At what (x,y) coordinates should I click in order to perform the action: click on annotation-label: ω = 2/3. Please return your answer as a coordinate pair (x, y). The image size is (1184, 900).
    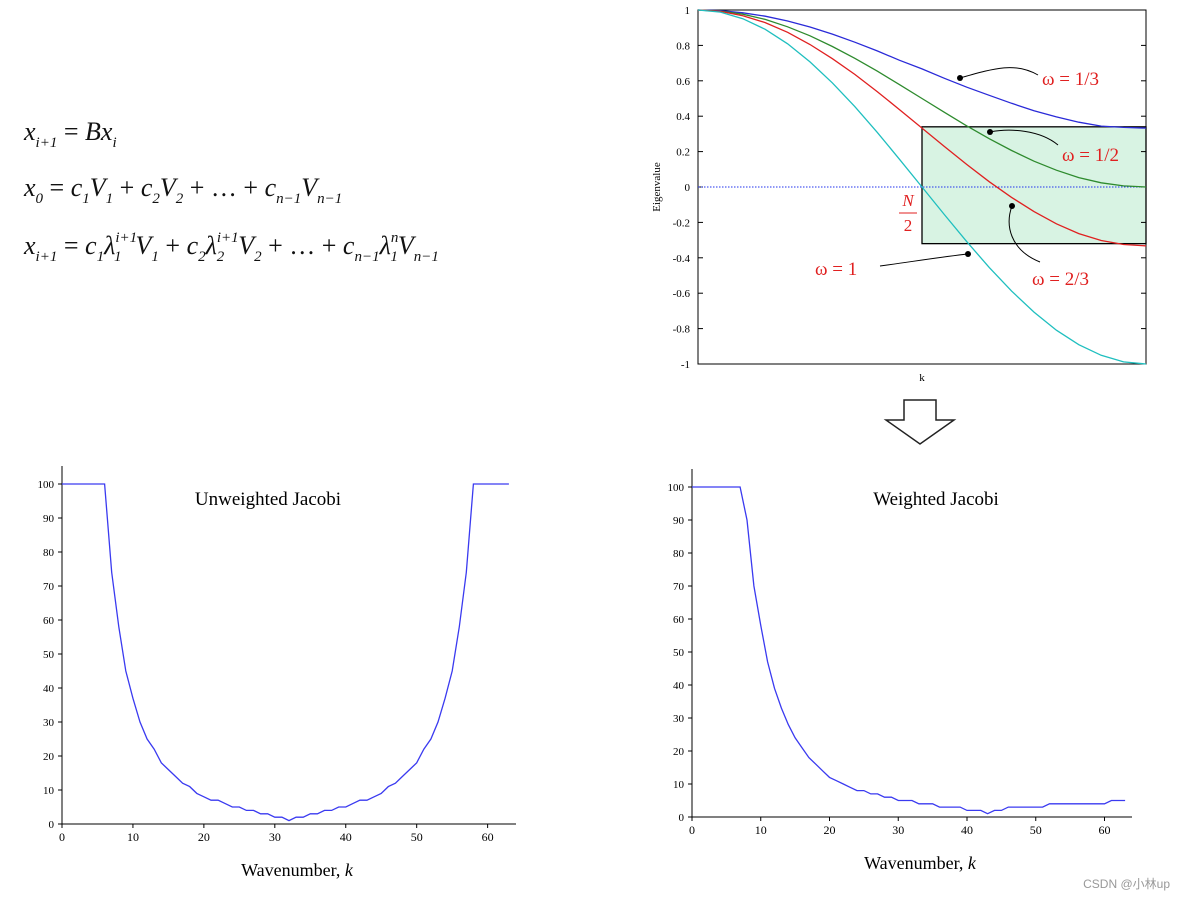
    Looking at the image, I should click on (1060, 279).